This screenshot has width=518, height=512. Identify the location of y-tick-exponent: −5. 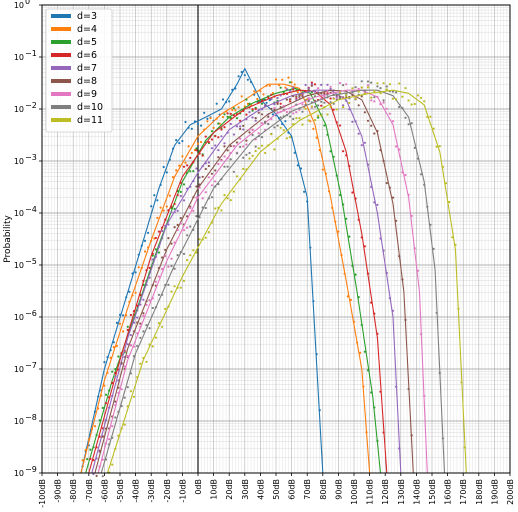
(31, 261).